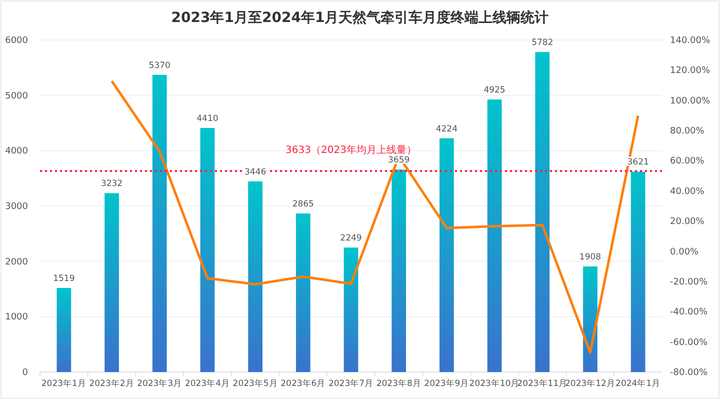  What do you see at coordinates (111, 383) in the screenshot?
I see `x-tick-label: 2023年2月` at bounding box center [111, 383].